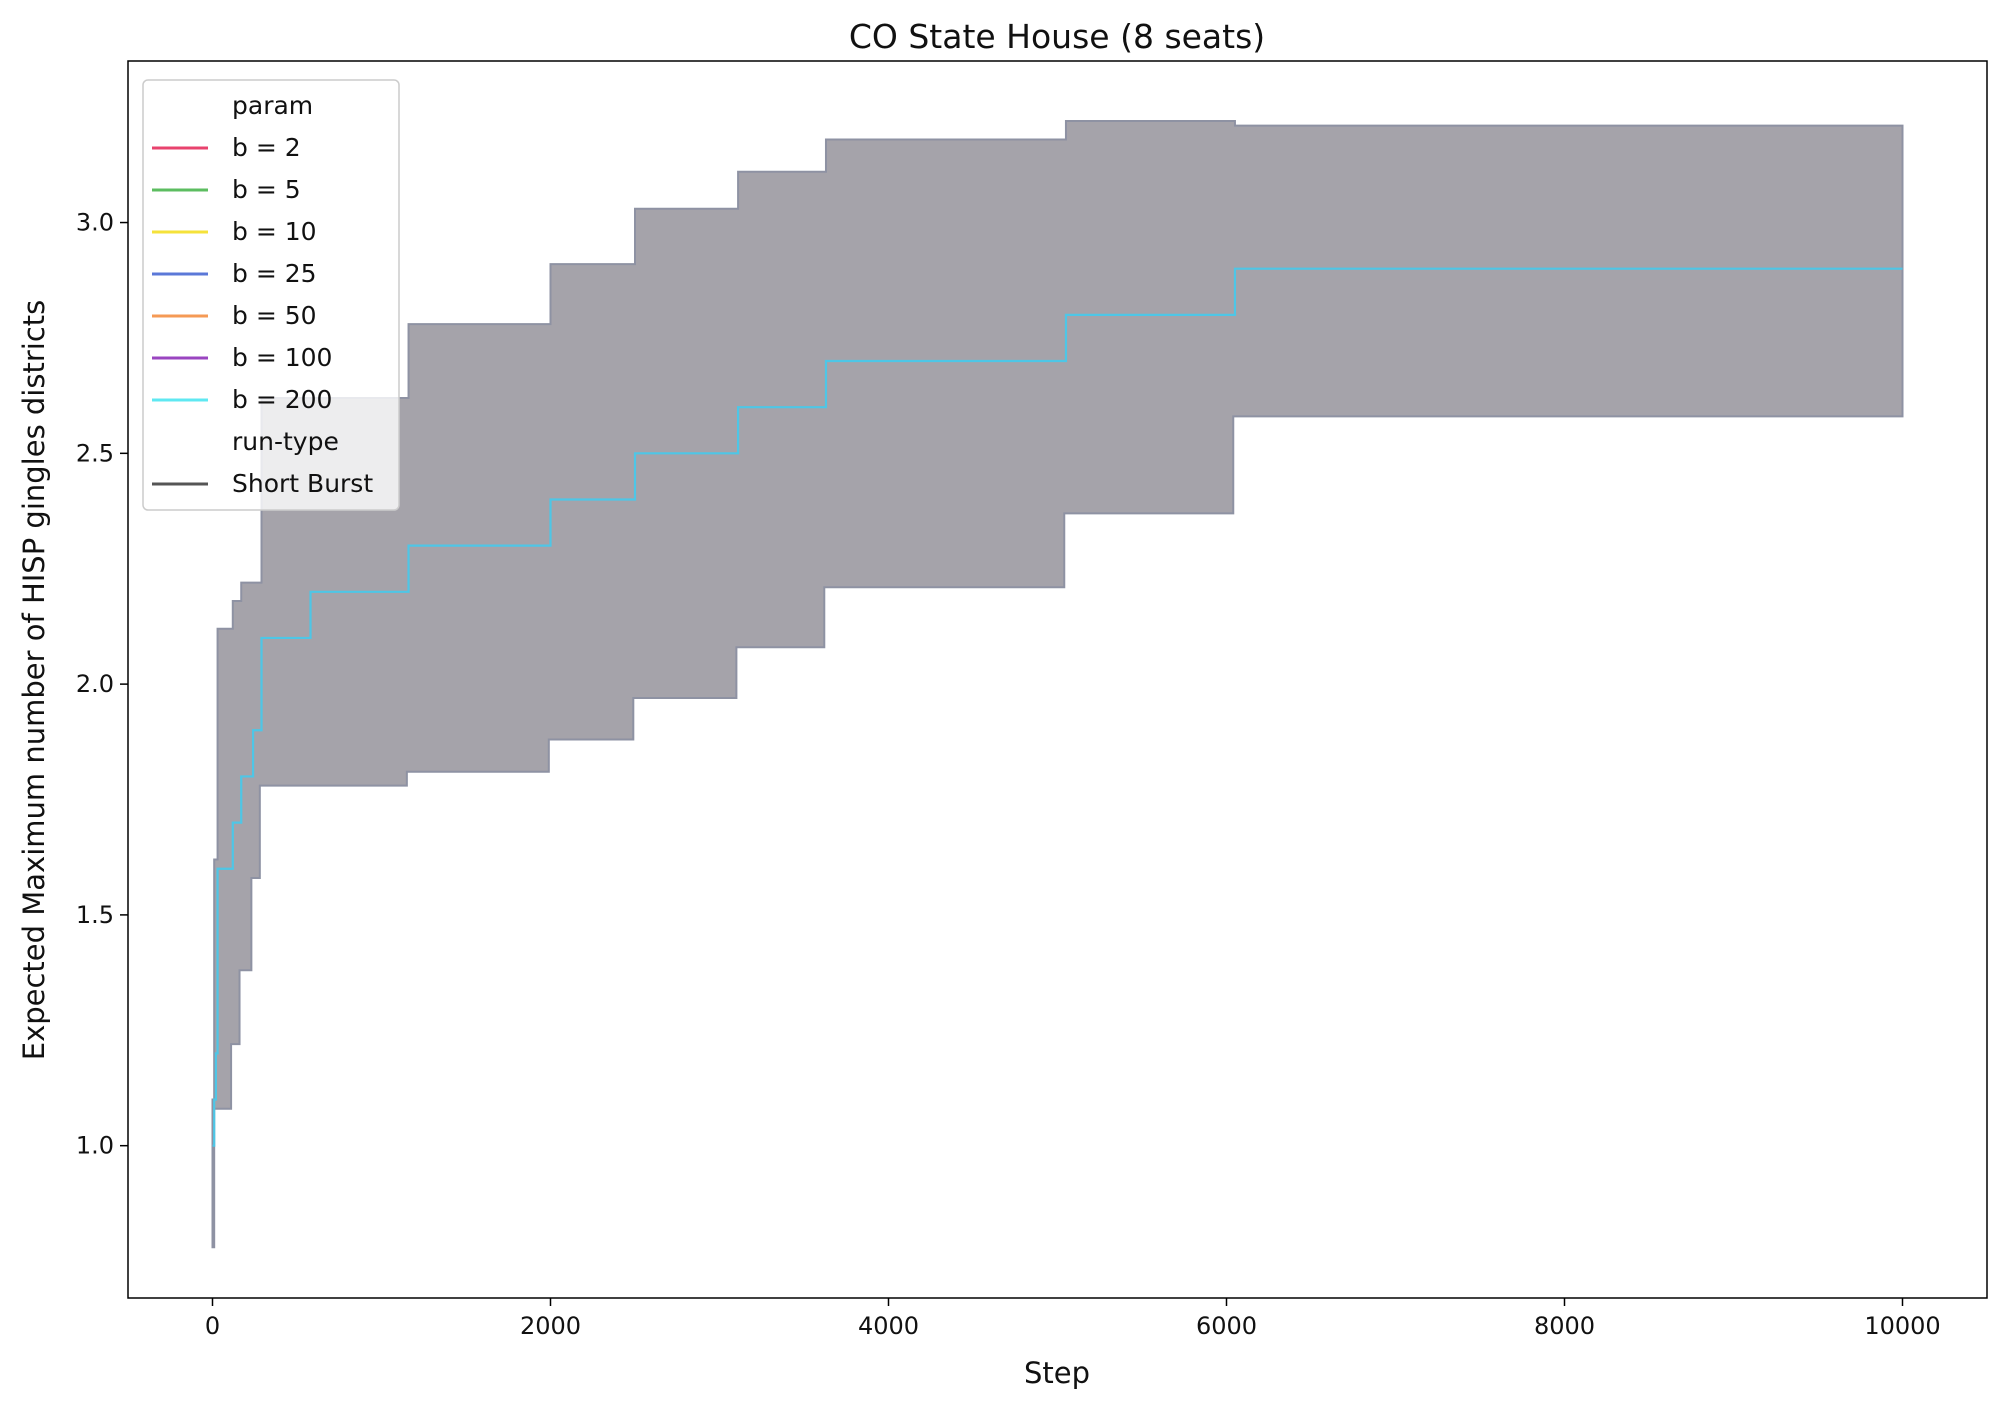 The width and height of the screenshot is (2007, 1410). What do you see at coordinates (1226, 1326) in the screenshot?
I see `x-tick-label: 6000` at bounding box center [1226, 1326].